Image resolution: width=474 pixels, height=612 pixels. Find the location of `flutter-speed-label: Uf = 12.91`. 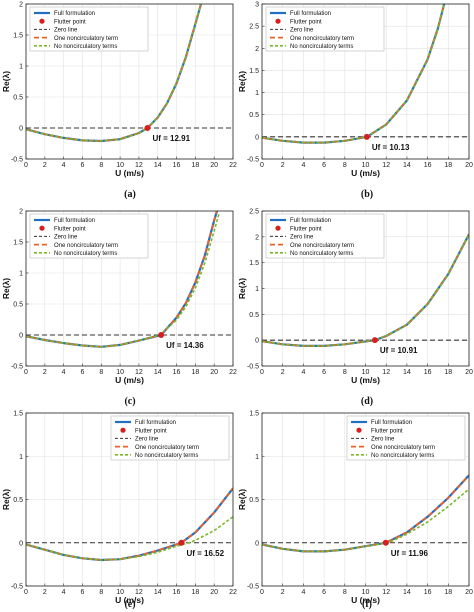

flutter-speed-label: Uf = 12.91 is located at coordinates (171, 138).